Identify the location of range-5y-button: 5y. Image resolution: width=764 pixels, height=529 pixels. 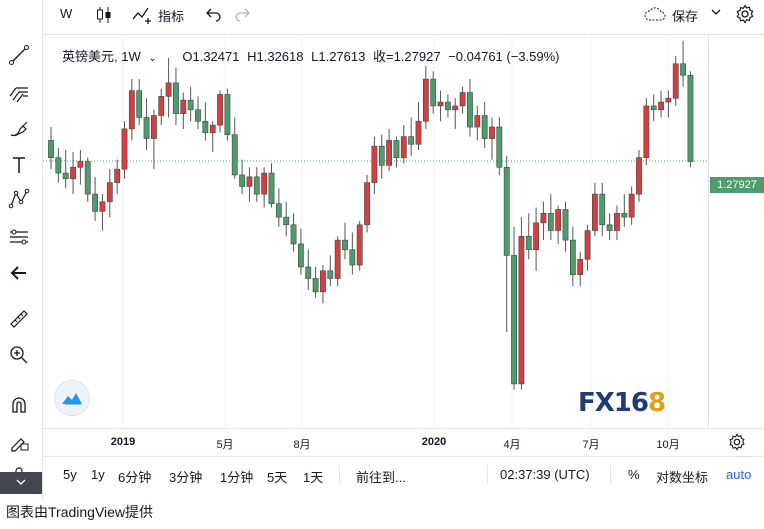
(70, 474).